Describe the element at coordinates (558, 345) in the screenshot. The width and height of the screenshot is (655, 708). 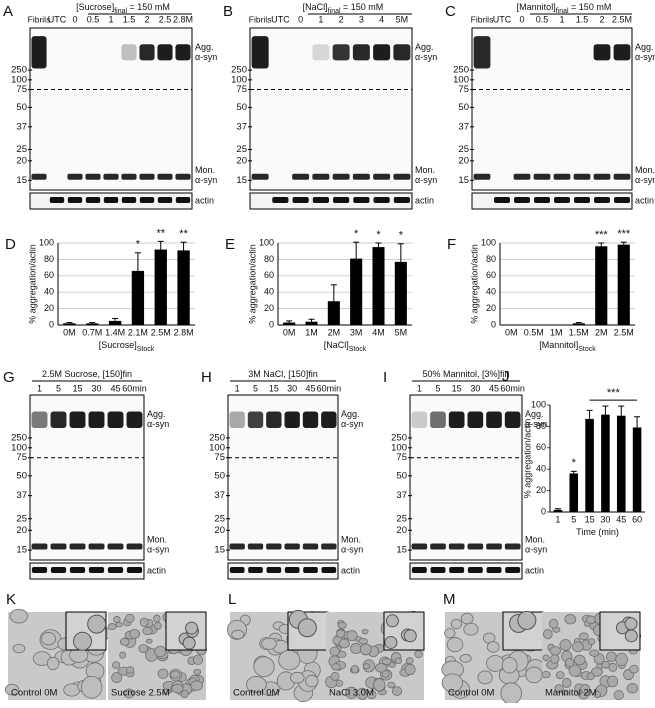
I see `x-axis-label-text: [Mannitol]` at that location.